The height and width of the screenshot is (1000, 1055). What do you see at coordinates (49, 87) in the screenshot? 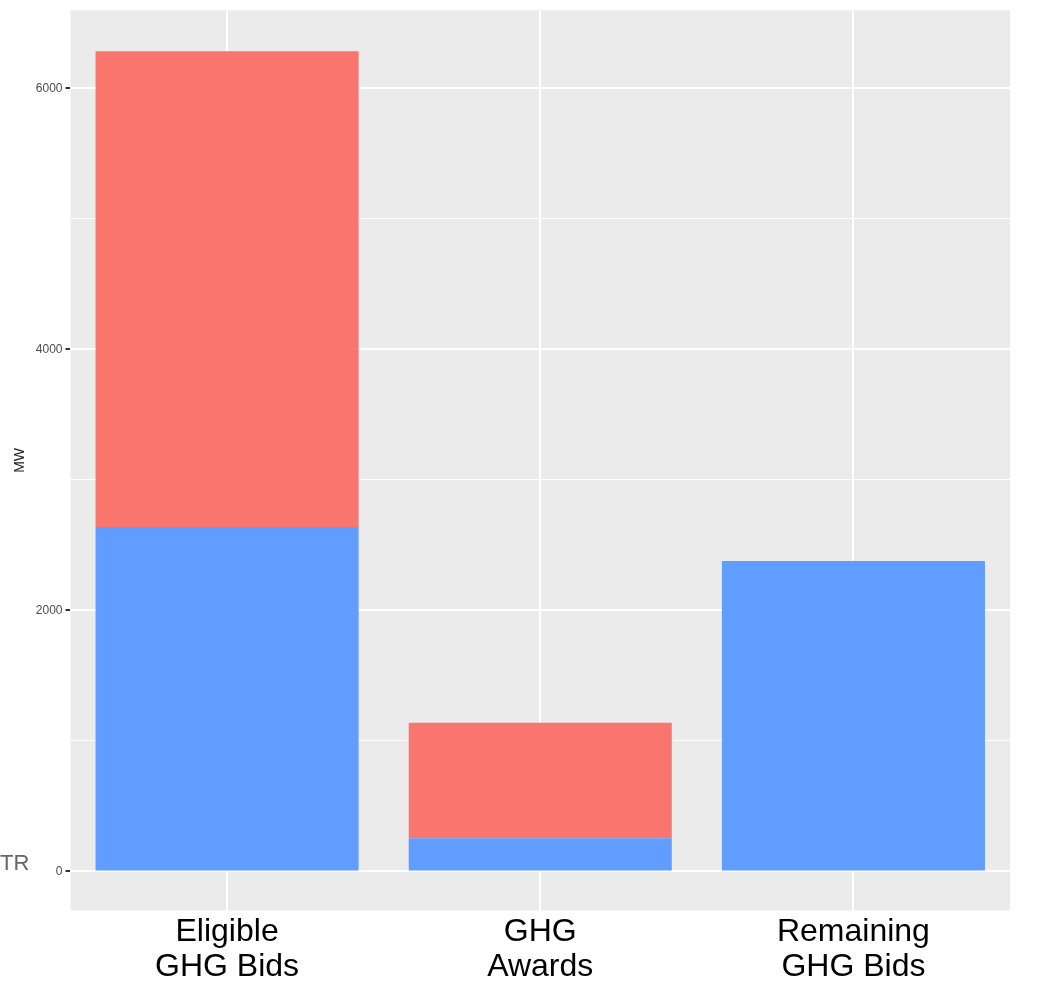
I see `y-tick-label: 6000` at bounding box center [49, 87].